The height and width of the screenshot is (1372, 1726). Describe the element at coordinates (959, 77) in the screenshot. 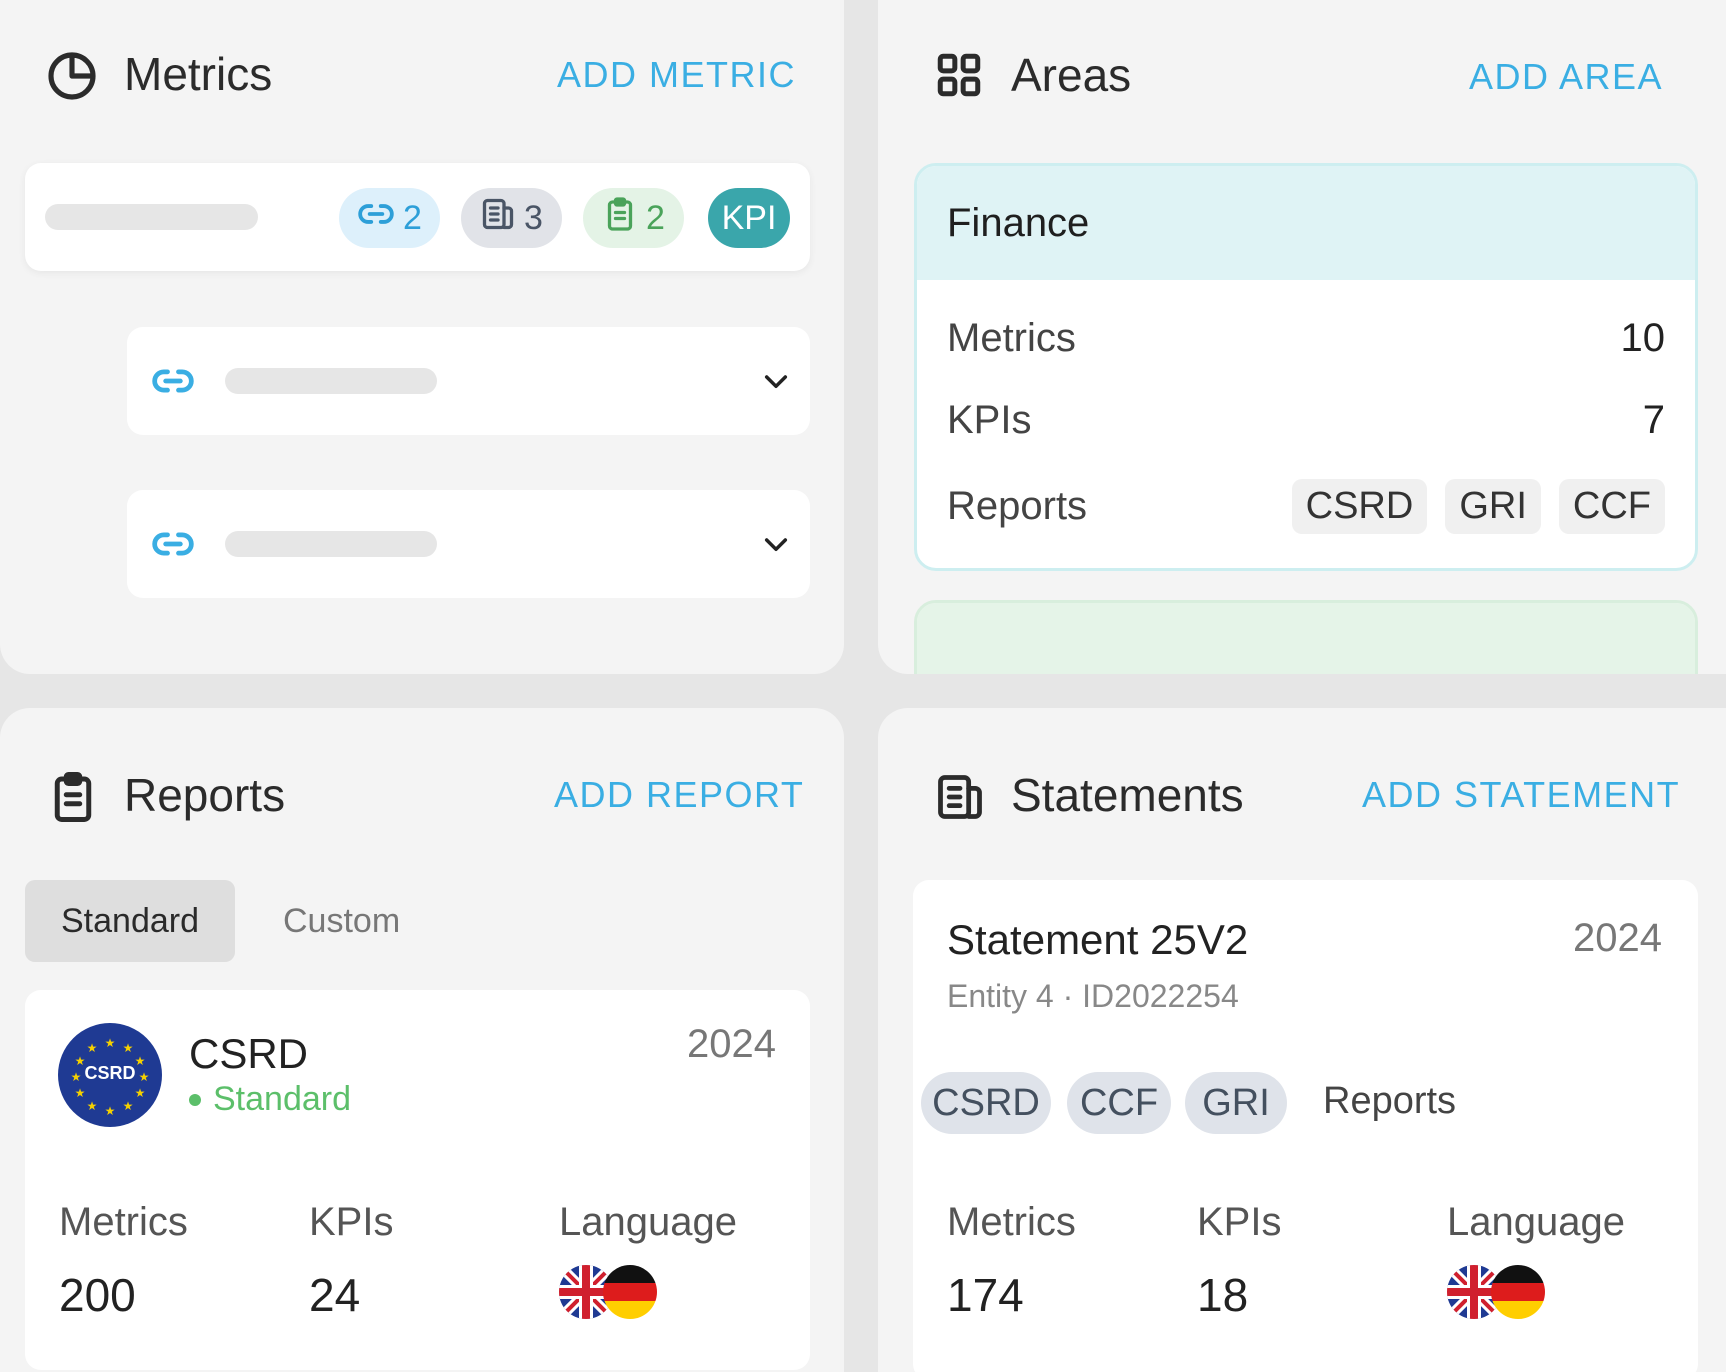

I see `grid-icon` at that location.